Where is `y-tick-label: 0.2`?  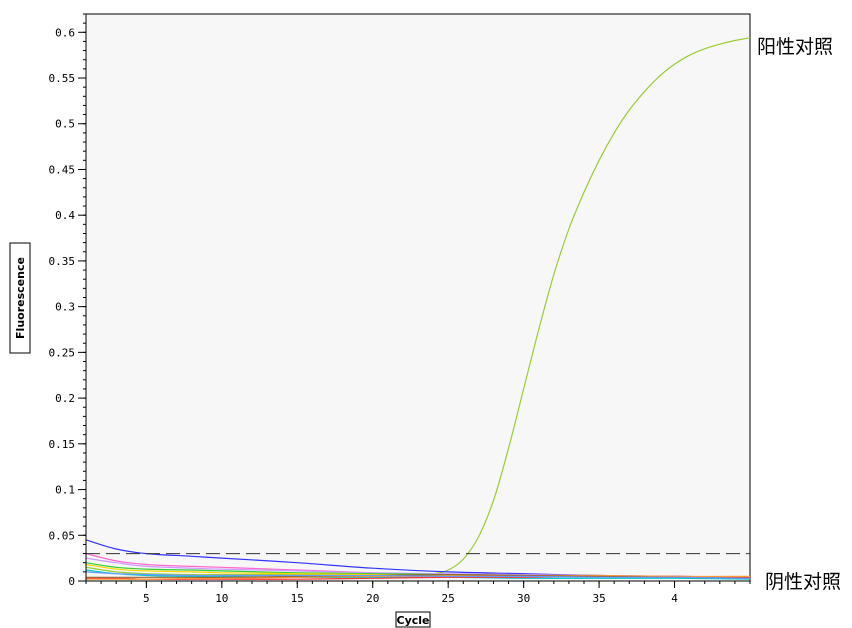
y-tick-label: 0.2 is located at coordinates (65, 398).